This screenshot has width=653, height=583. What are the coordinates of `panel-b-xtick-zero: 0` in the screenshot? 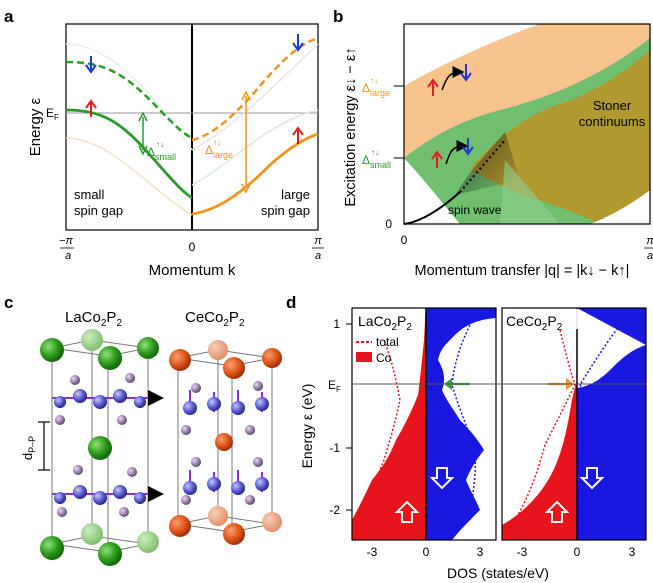 It's located at (404, 240).